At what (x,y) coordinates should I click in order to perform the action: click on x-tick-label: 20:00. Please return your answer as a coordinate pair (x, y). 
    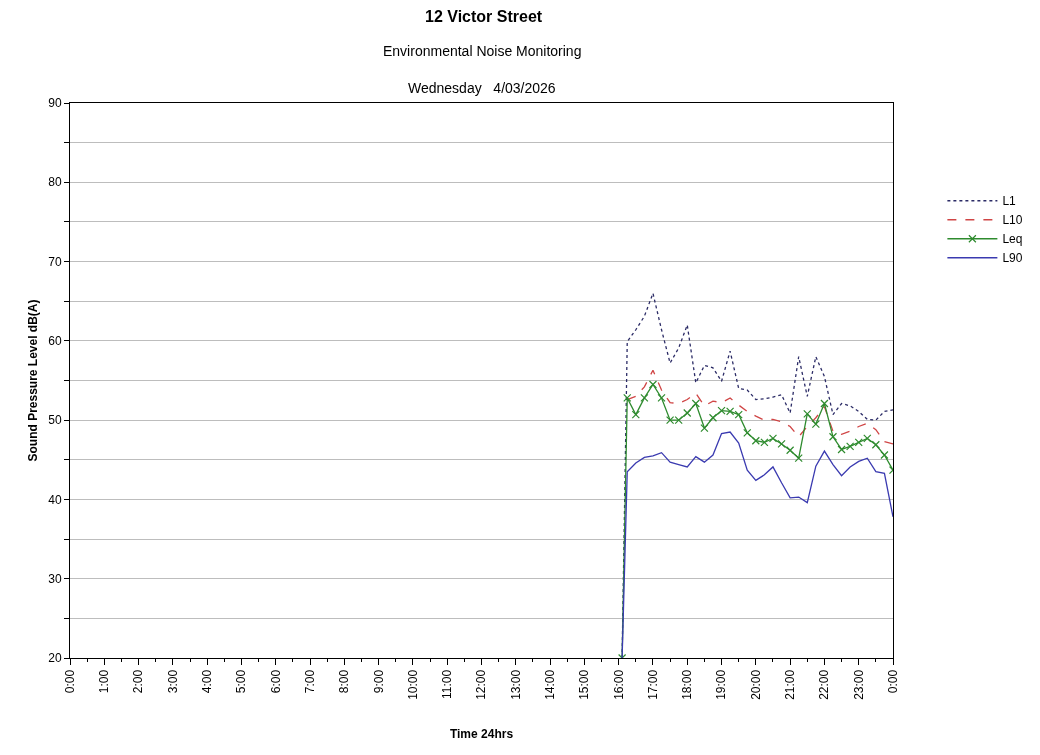
    Looking at the image, I should click on (755, 684).